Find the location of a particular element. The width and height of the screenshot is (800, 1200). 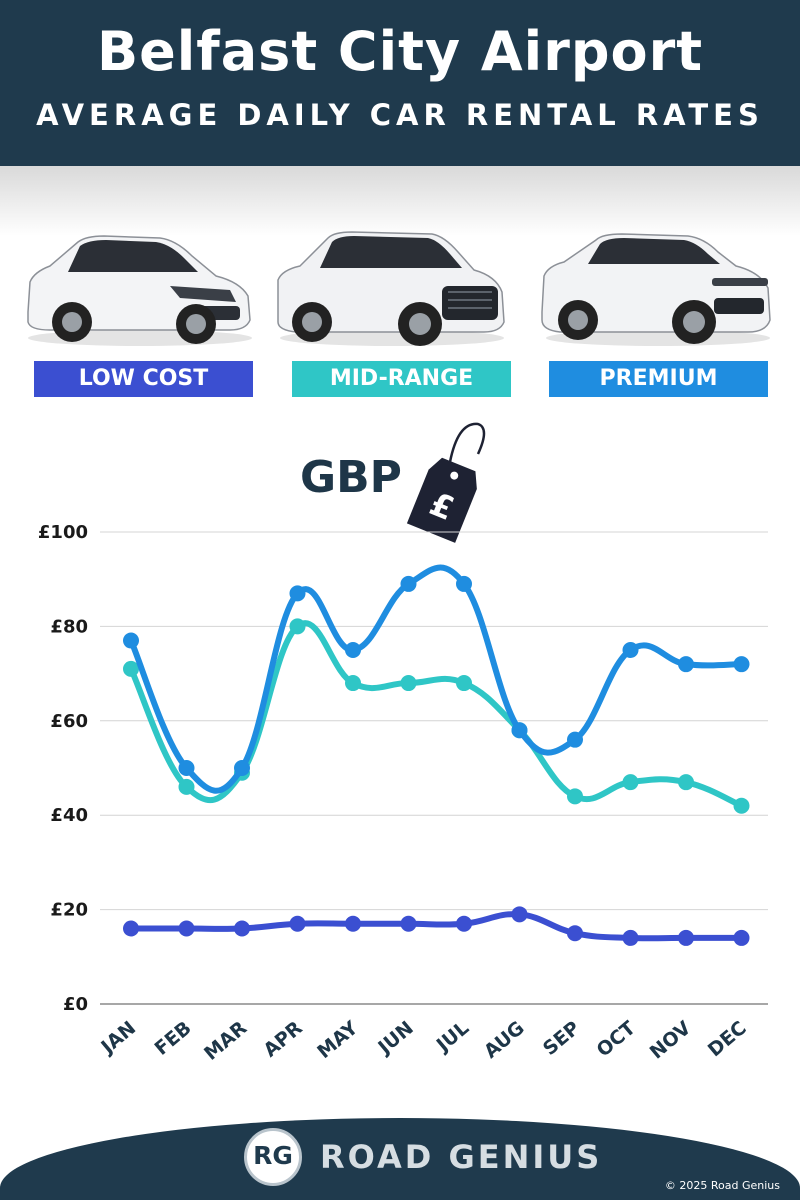

logo-icon: RG is located at coordinates (273, 1157).